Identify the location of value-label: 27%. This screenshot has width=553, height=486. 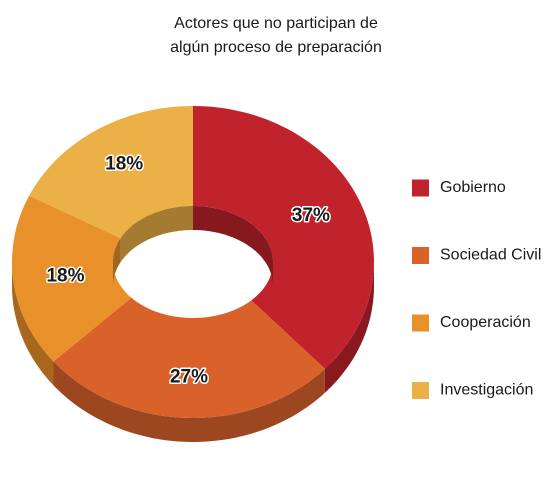
(189, 376).